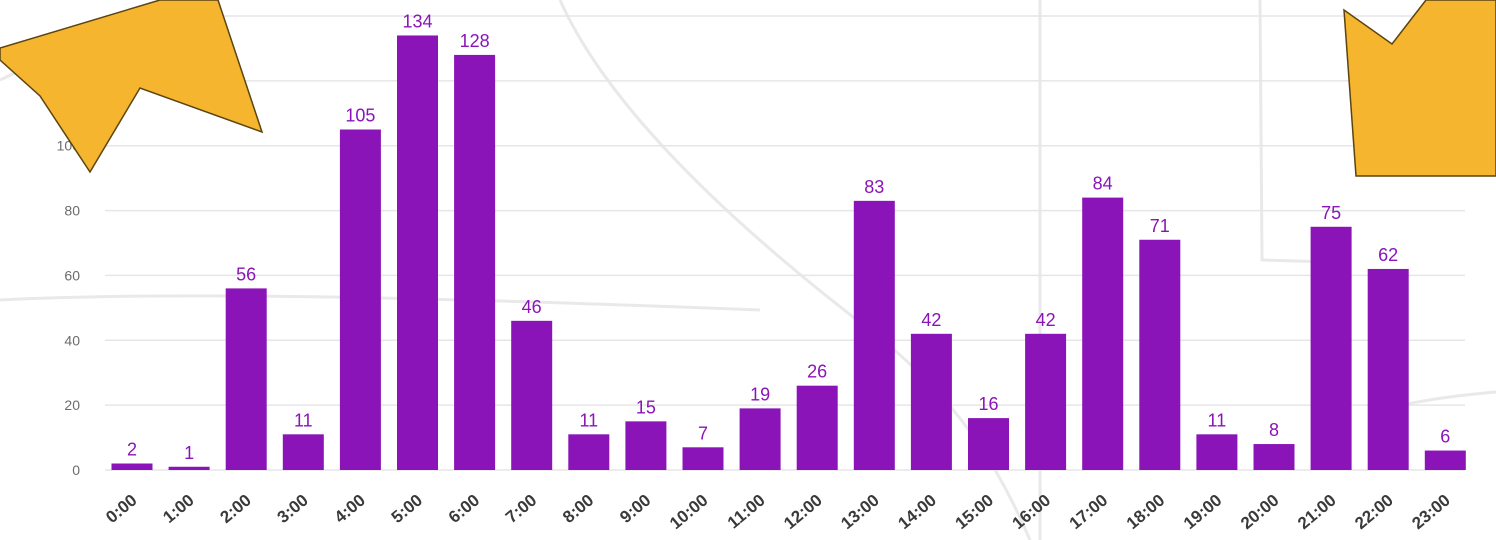 The width and height of the screenshot is (1496, 540). I want to click on x-tick-label: 12:00, so click(803, 512).